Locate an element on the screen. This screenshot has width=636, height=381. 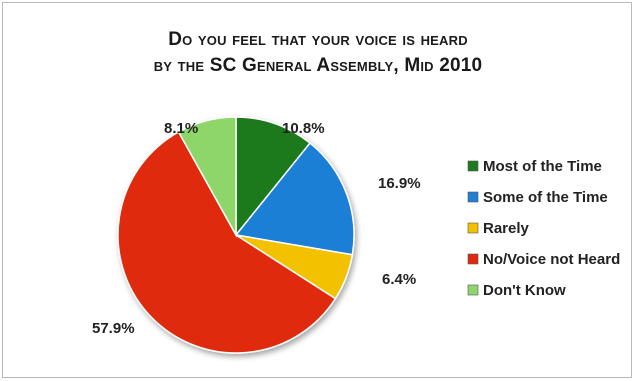
pie-value-label: 57.9% is located at coordinates (113, 328).